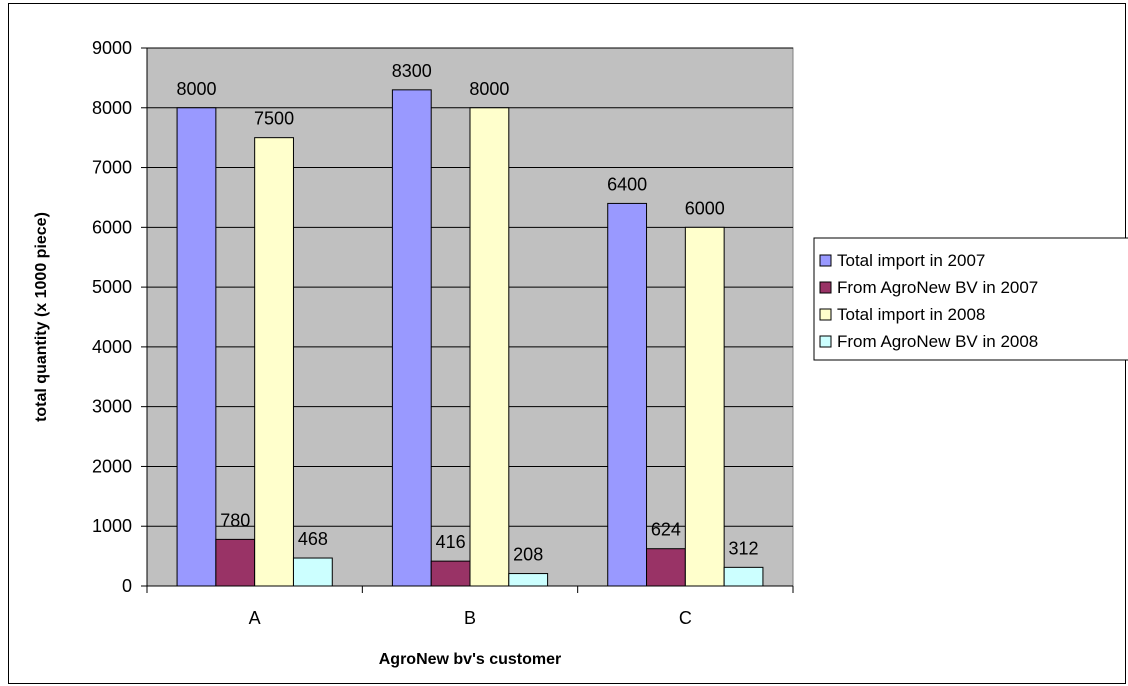 This screenshot has width=1128, height=686. I want to click on y-tick-label: 2000, so click(112, 466).